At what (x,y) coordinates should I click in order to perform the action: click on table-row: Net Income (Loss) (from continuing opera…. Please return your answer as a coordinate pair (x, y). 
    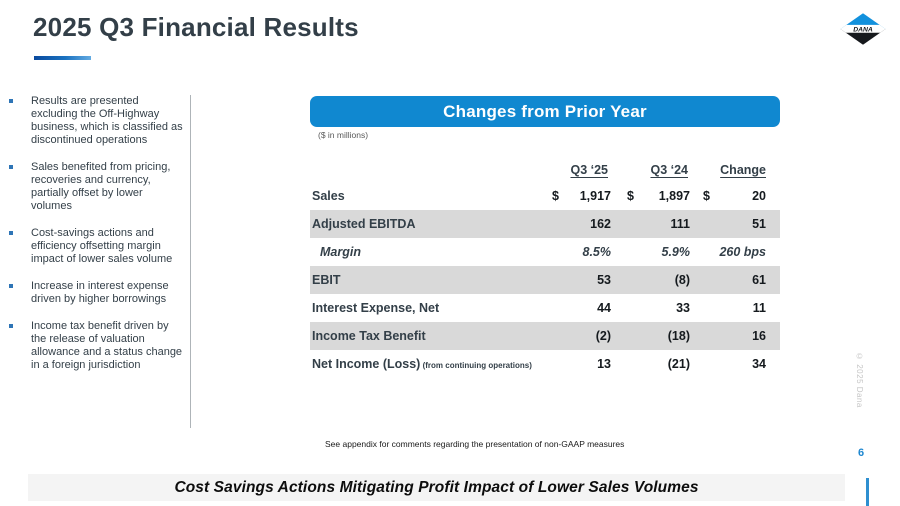
    Looking at the image, I should click on (545, 364).